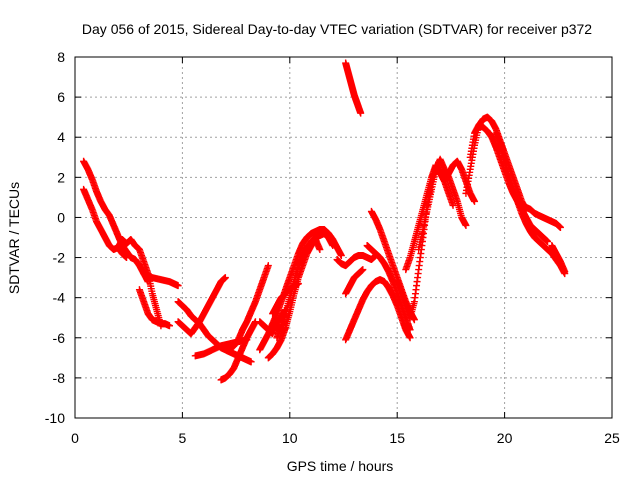  What do you see at coordinates (59, 298) in the screenshot?
I see `y-tick-label: -4` at bounding box center [59, 298].